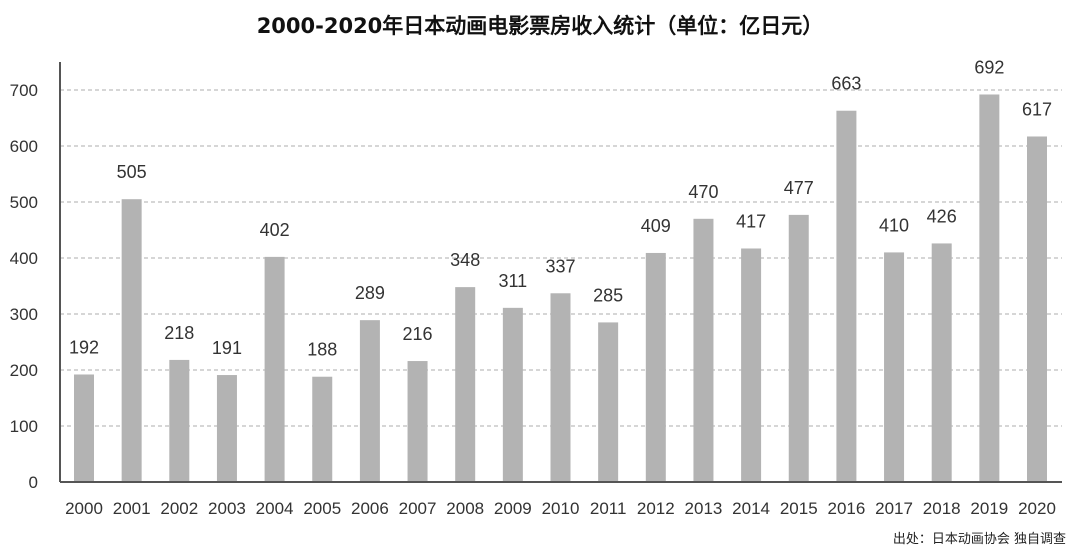 The image size is (1080, 559). I want to click on x-tick-label-2020: 2020, so click(1037, 508).